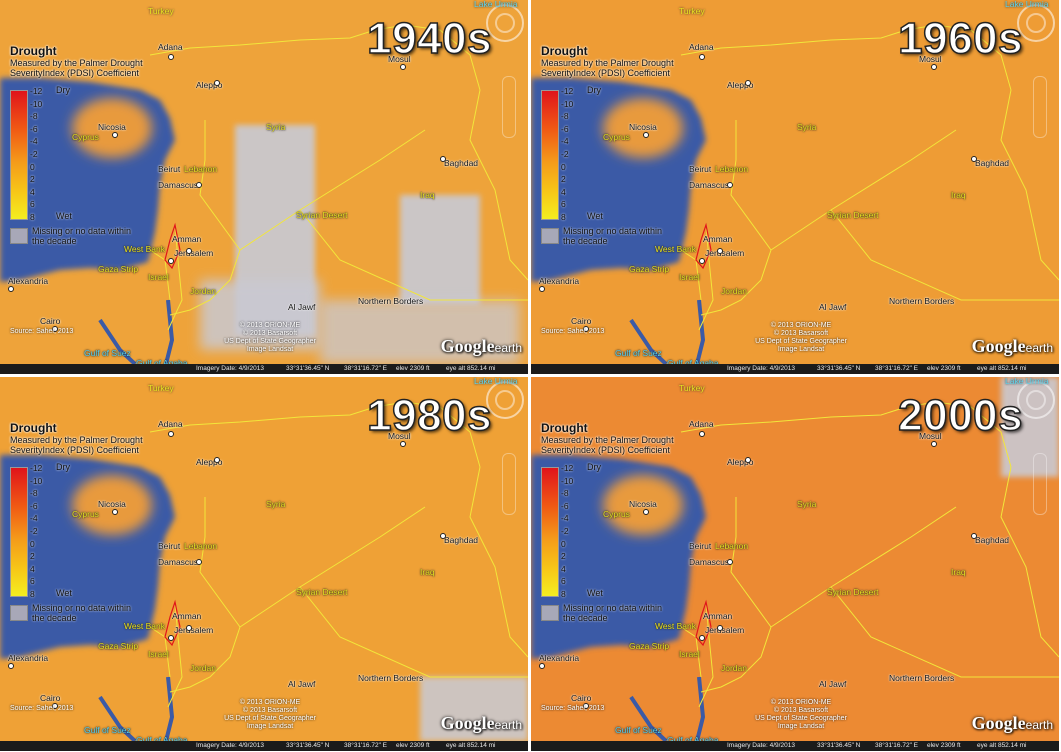 Image resolution: width=1061 pixels, height=752 pixels. I want to click on label-jerusalem: Jerusalem, so click(194, 253).